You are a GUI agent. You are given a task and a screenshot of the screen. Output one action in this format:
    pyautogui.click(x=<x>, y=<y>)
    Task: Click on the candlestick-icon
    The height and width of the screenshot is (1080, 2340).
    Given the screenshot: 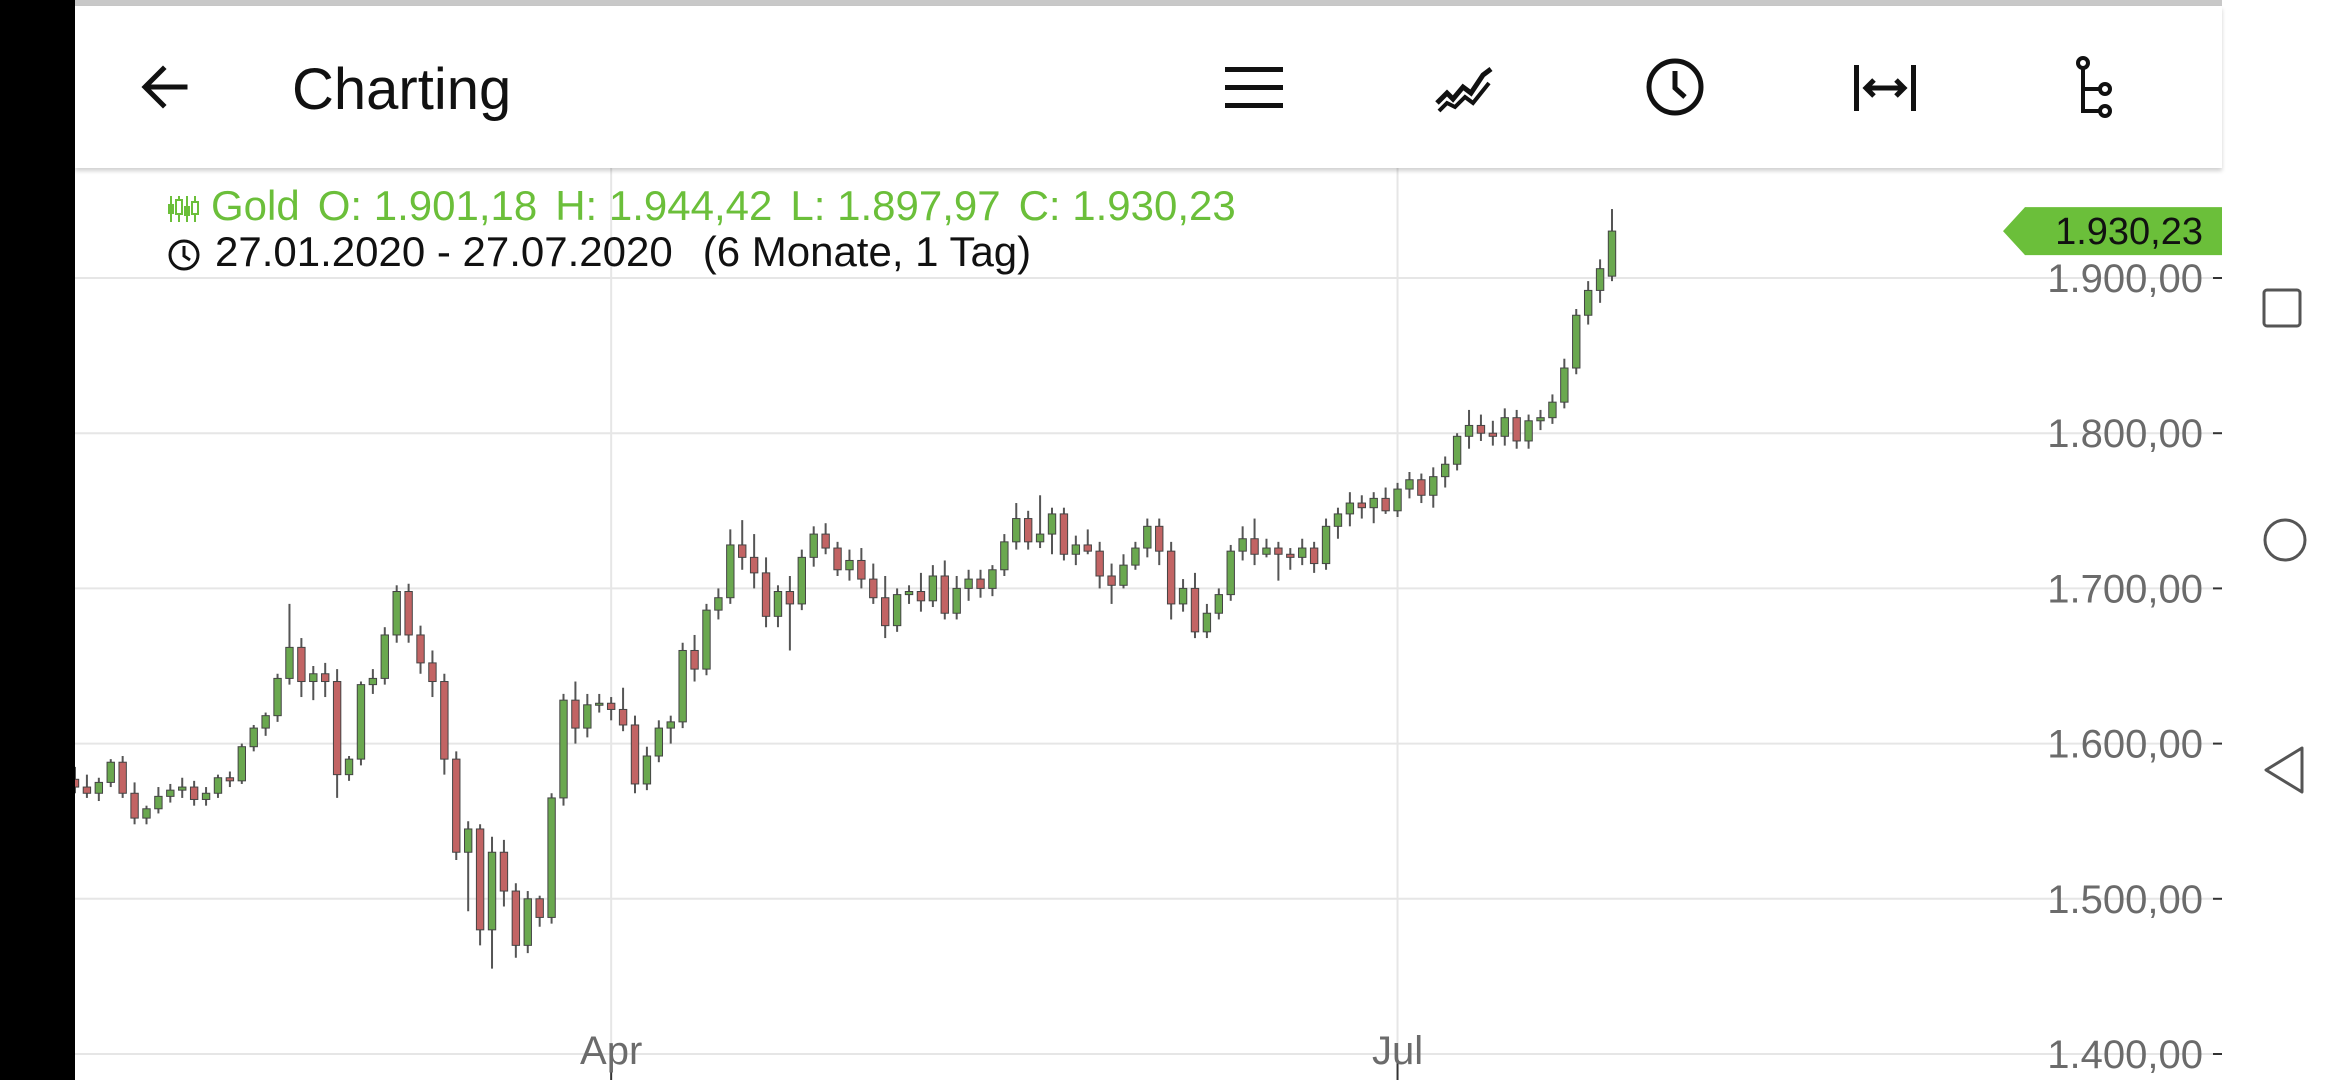 What is the action you would take?
    pyautogui.click(x=183, y=208)
    